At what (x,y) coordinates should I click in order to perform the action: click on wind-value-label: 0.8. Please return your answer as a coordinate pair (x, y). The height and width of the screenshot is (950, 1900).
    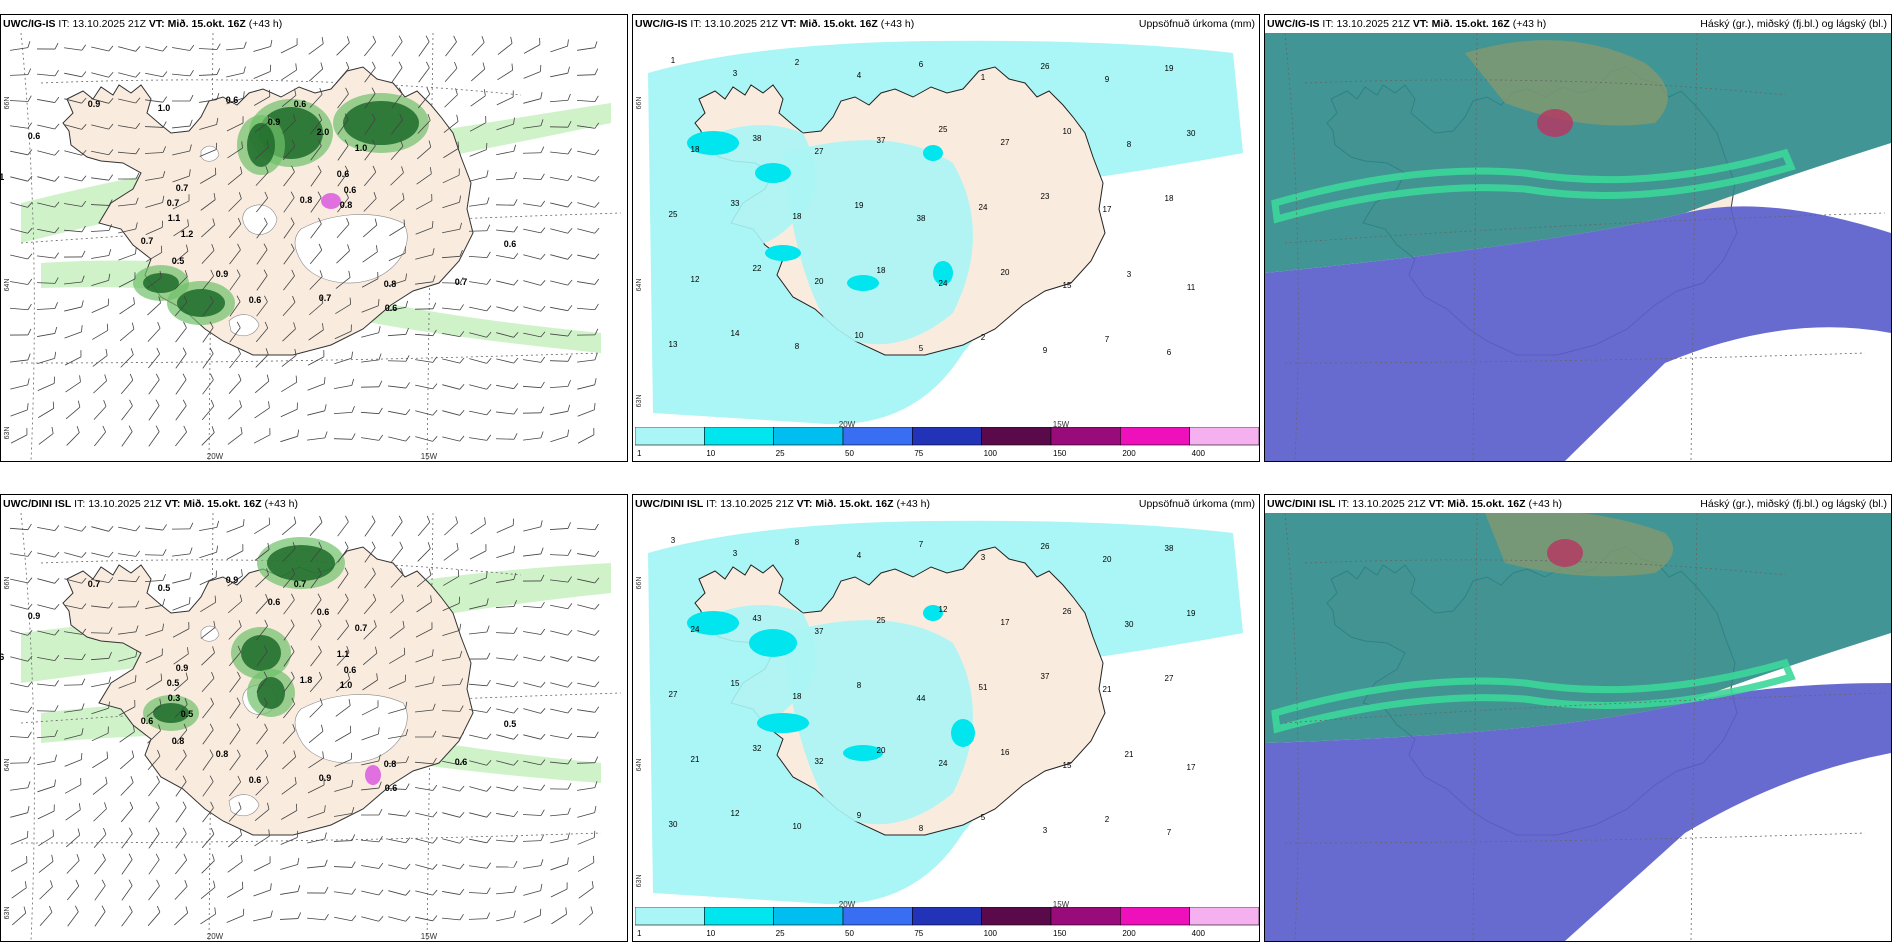
    Looking at the image, I should click on (222, 754).